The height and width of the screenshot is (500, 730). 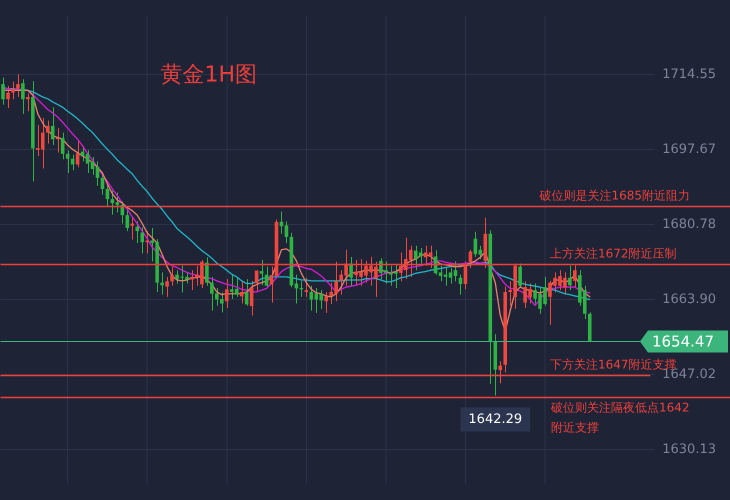 I want to click on ref-line-label: 上方关注1672附近压制, so click(x=613, y=253).